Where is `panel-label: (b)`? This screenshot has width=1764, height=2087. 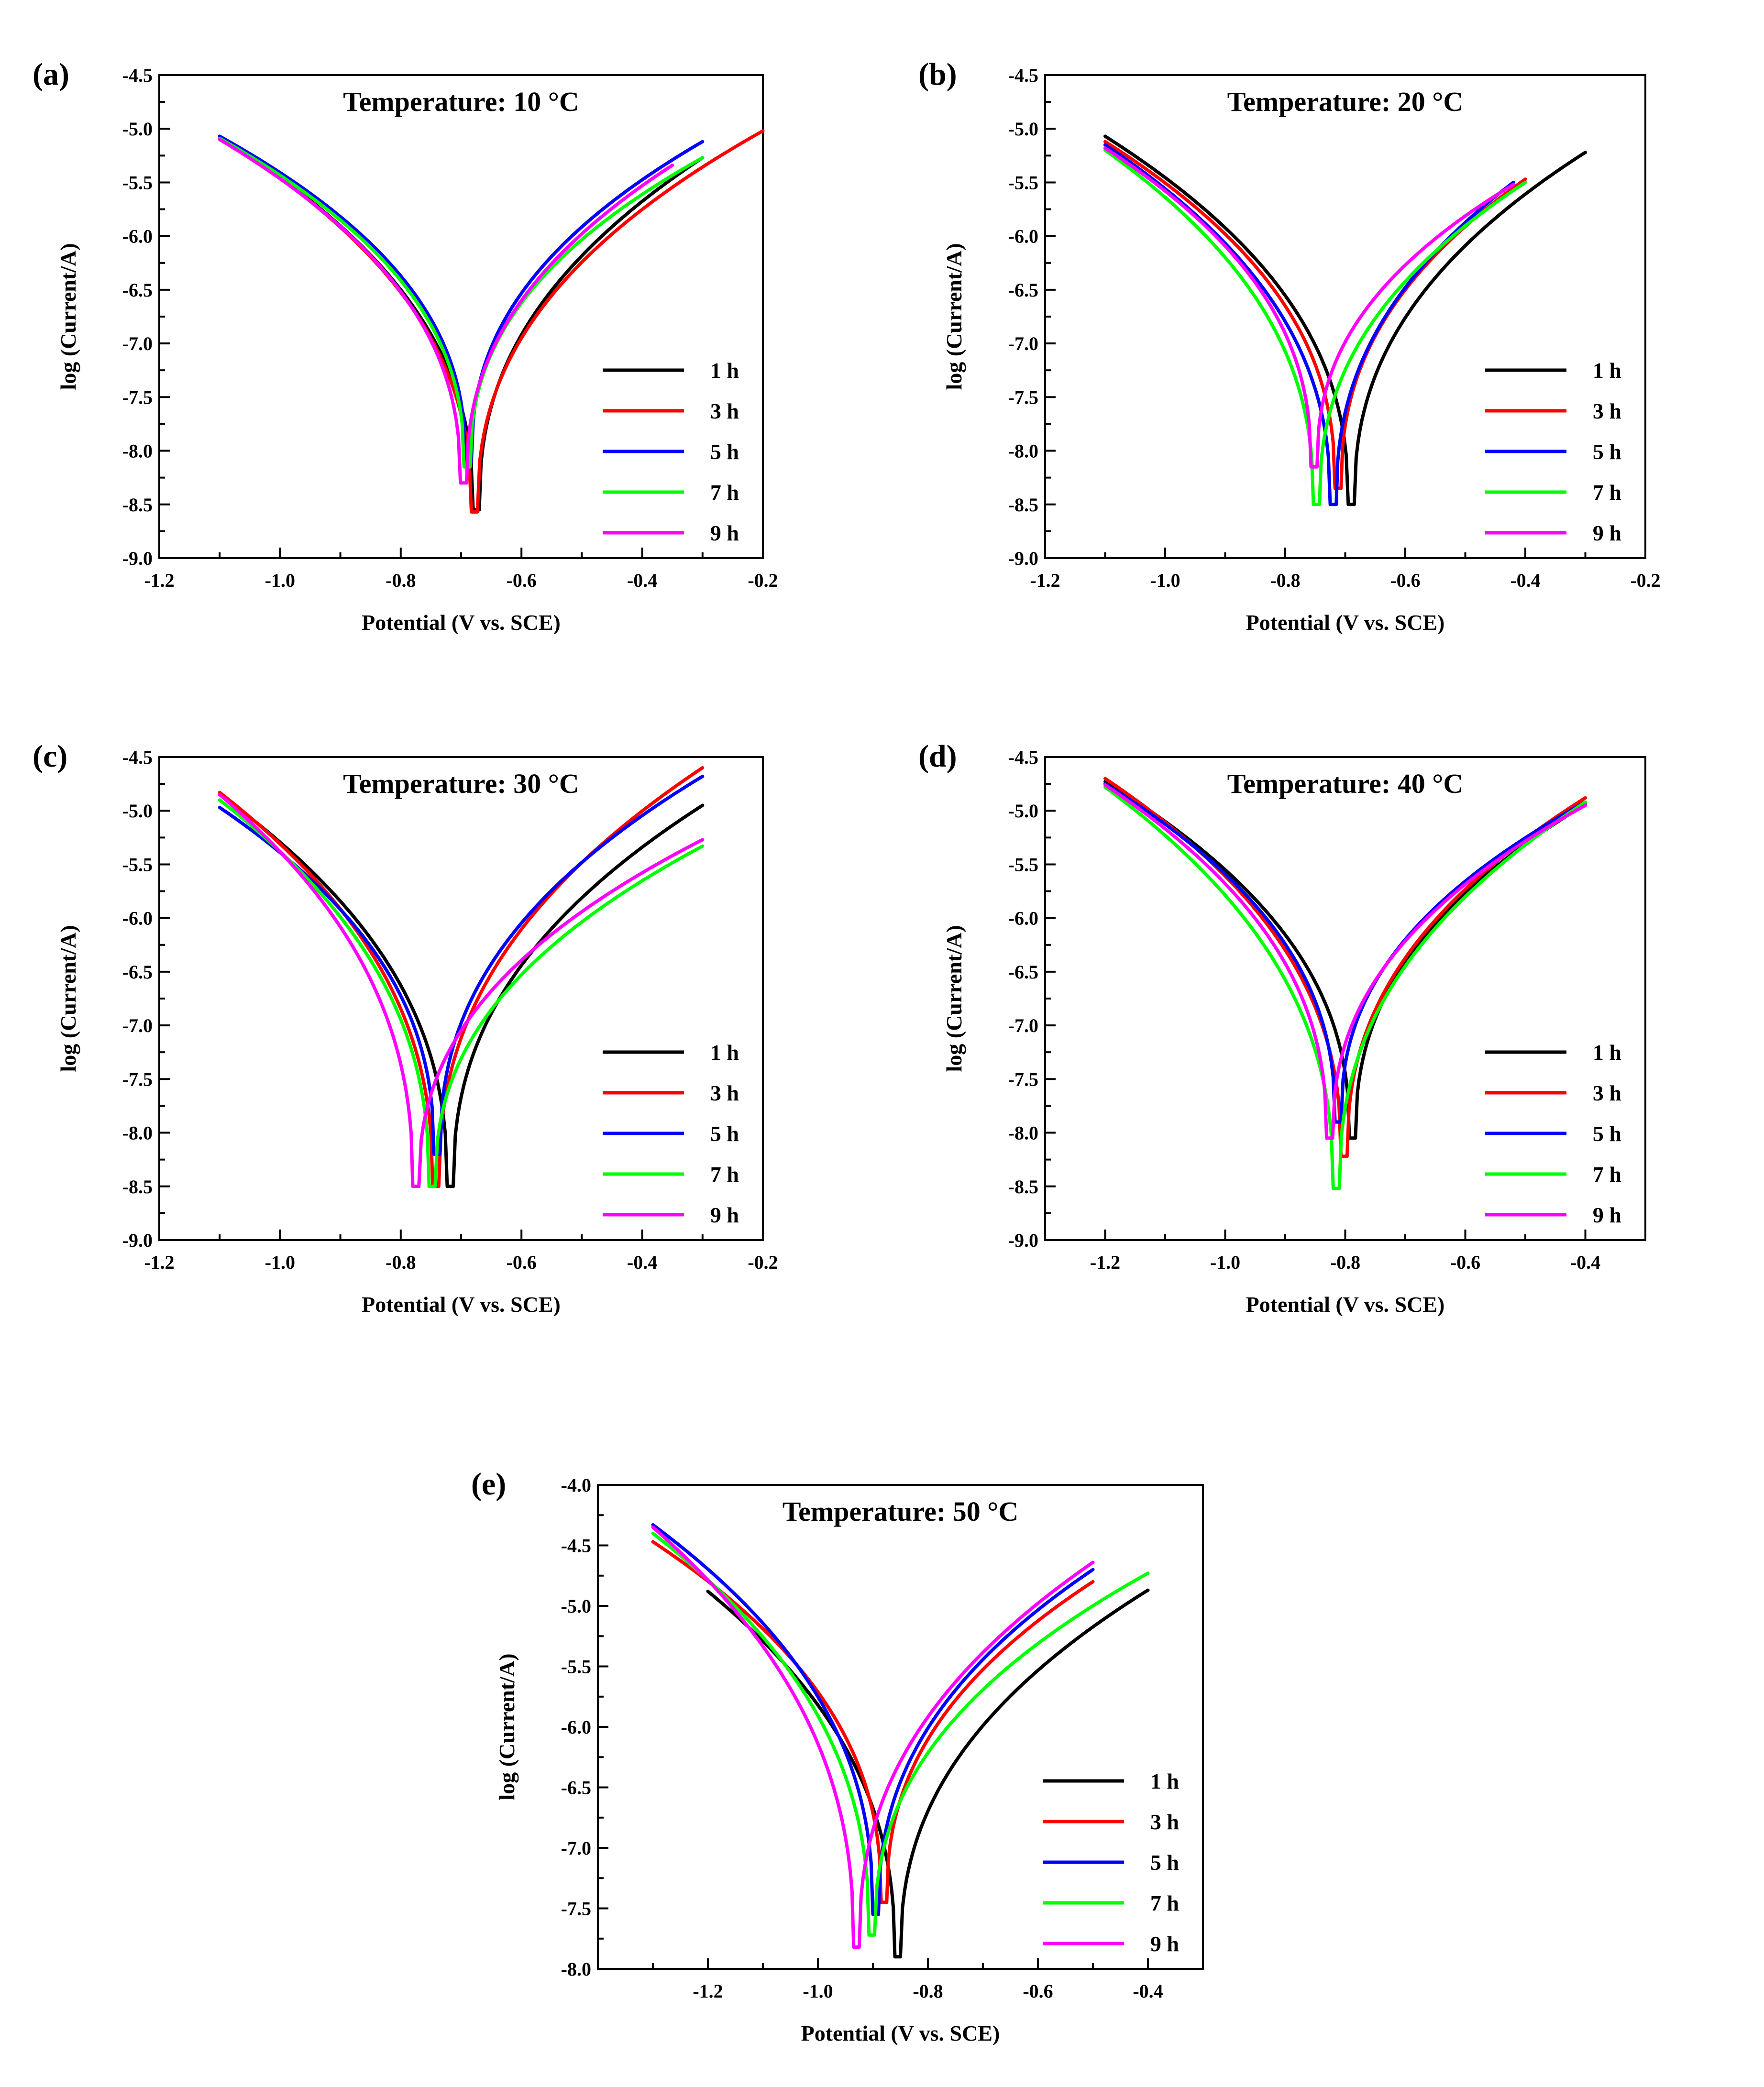 panel-label: (b) is located at coordinates (937, 74).